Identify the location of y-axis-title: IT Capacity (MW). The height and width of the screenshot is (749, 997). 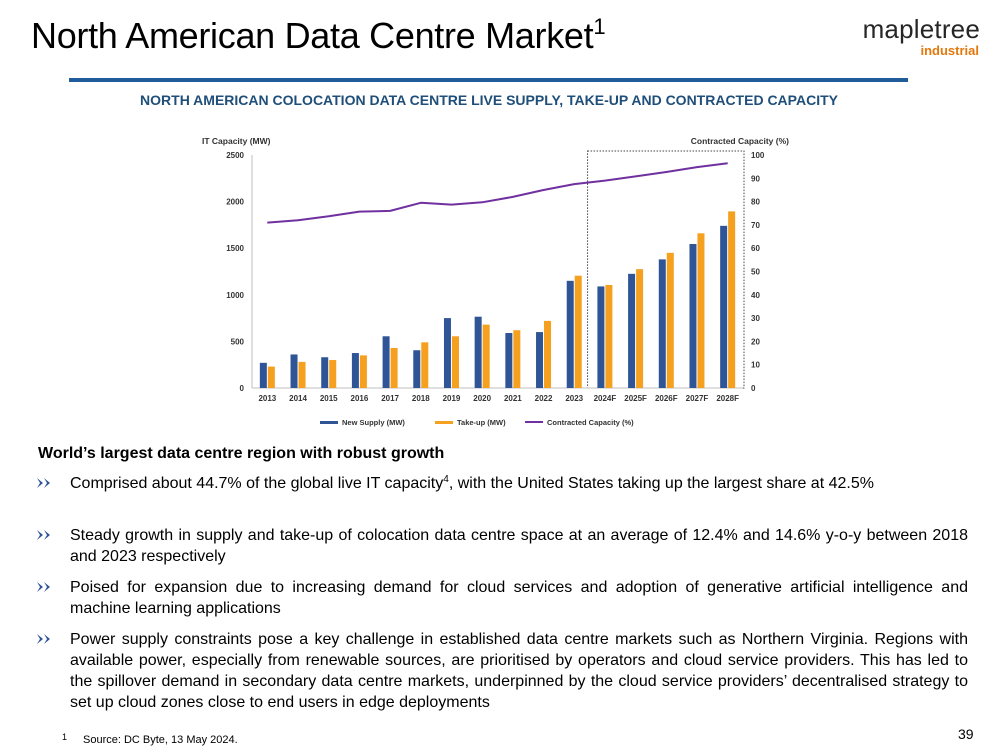
(236, 141).